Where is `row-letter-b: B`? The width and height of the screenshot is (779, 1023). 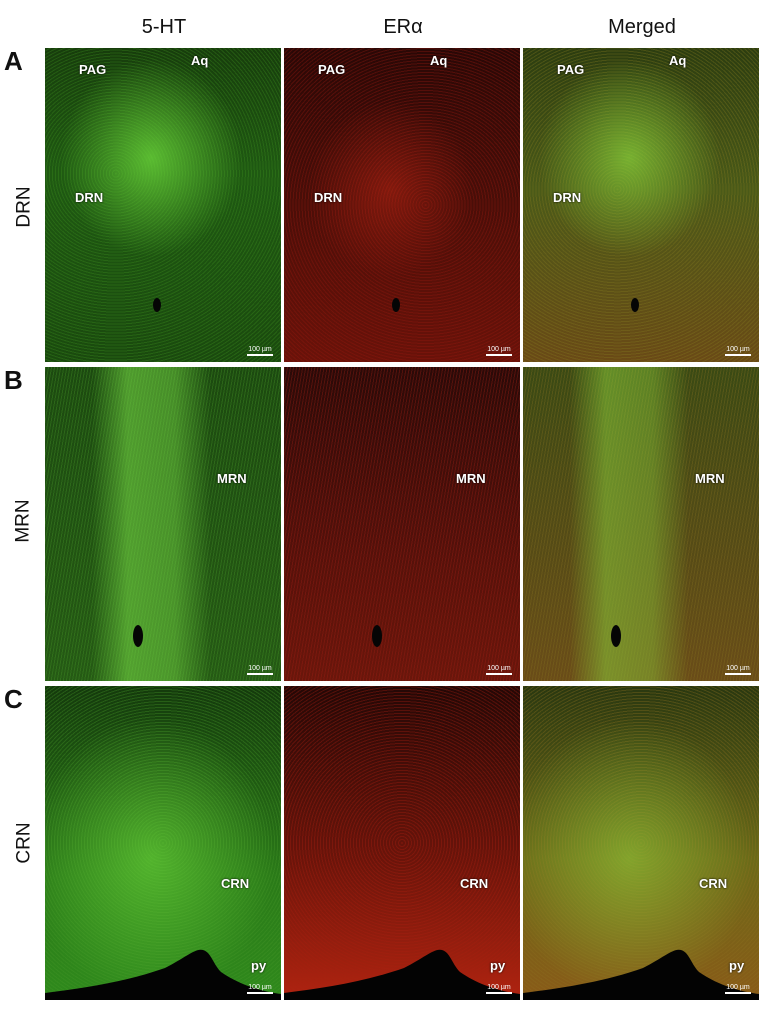
row-letter-b: B is located at coordinates (13, 380).